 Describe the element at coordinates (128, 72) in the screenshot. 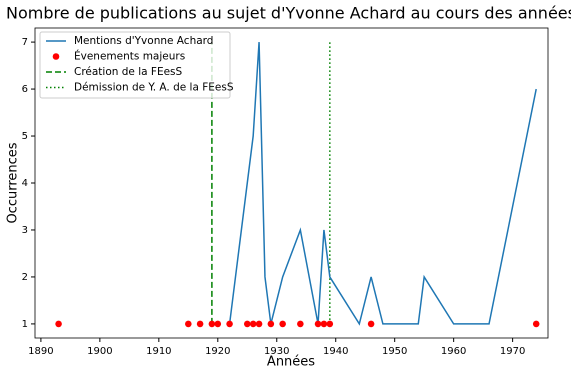

I see `legend-label: Création de la FEesS` at that location.